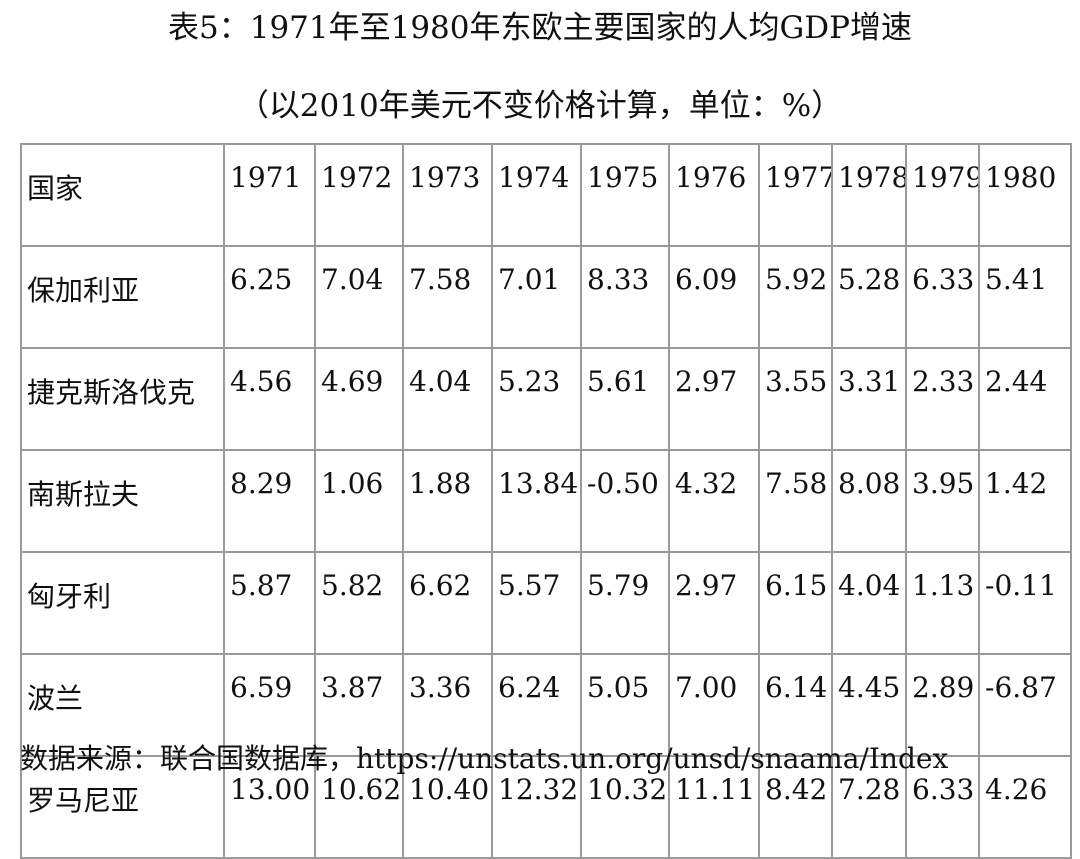 The image size is (1080, 859). I want to click on country-cell: 匈牙利, so click(122, 603).